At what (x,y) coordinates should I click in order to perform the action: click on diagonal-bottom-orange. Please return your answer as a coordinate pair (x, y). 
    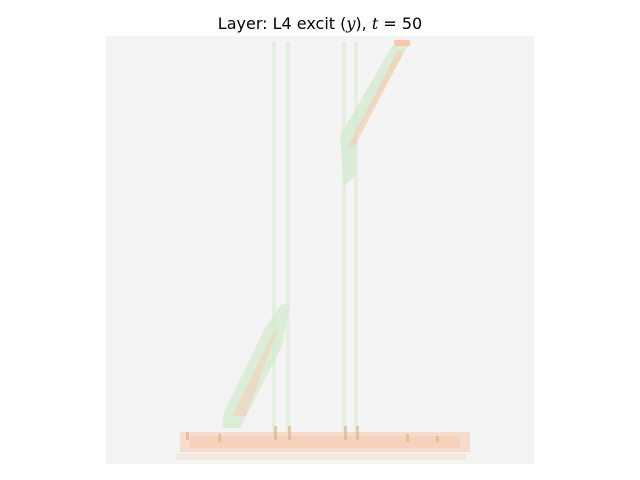
    Looking at the image, I should click on (255, 372).